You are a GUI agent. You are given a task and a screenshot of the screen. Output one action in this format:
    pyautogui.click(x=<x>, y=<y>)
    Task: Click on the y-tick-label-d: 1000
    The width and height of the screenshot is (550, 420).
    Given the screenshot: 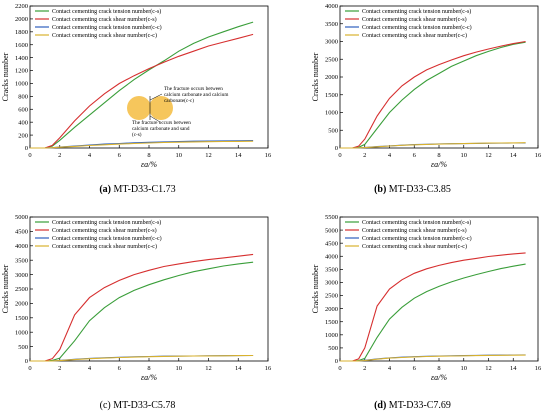 What is the action you would take?
    pyautogui.click(x=331, y=335)
    